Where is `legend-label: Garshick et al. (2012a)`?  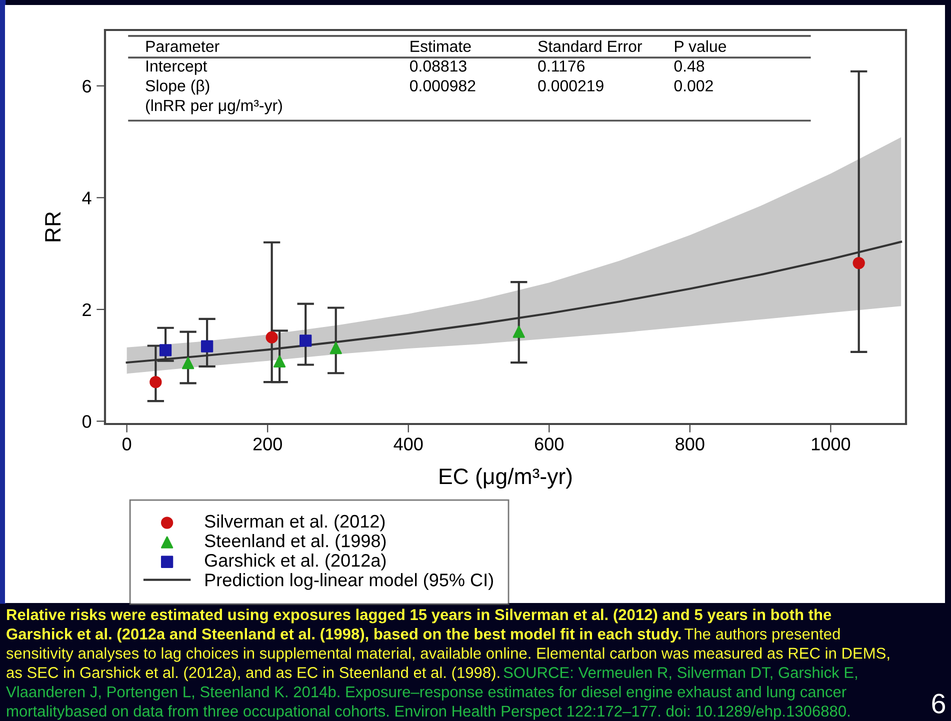
legend-label: Garshick et al. (2012a) is located at coordinates (295, 562).